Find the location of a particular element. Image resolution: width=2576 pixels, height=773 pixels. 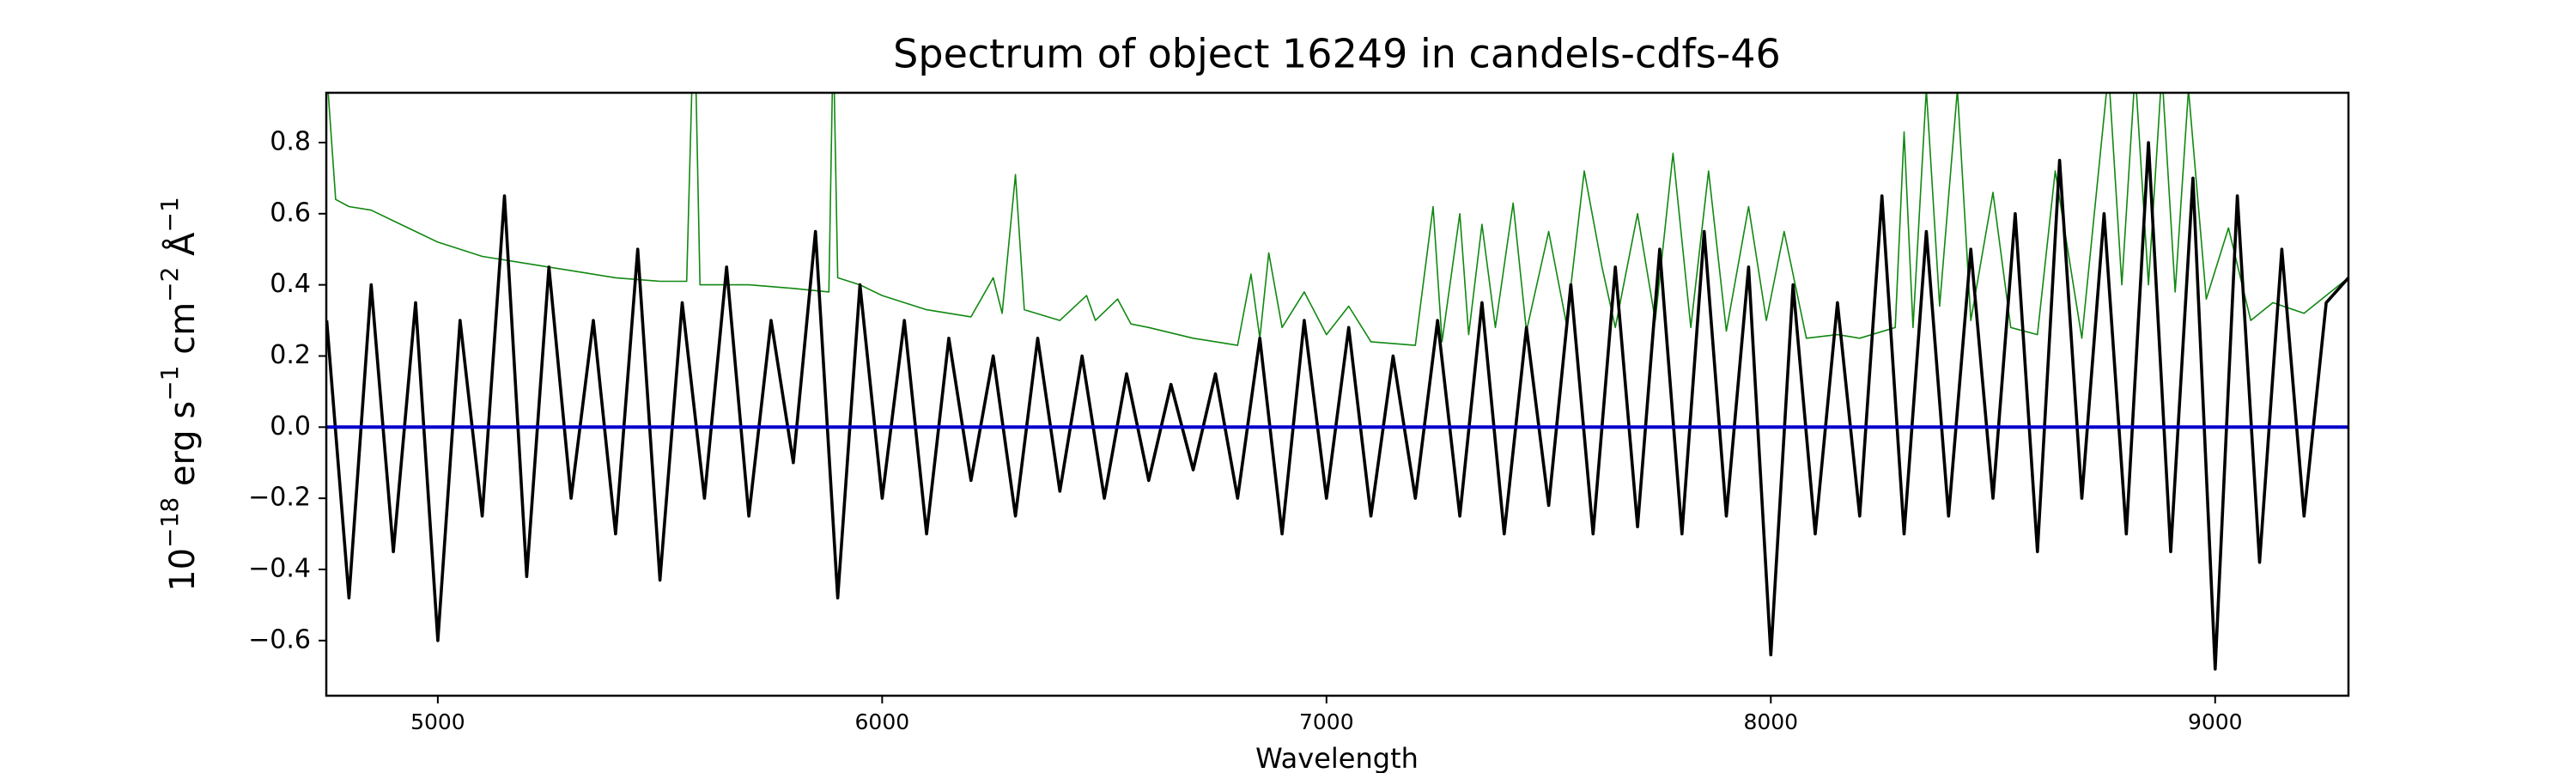

y-label-superscript: −18 is located at coordinates (170, 522).